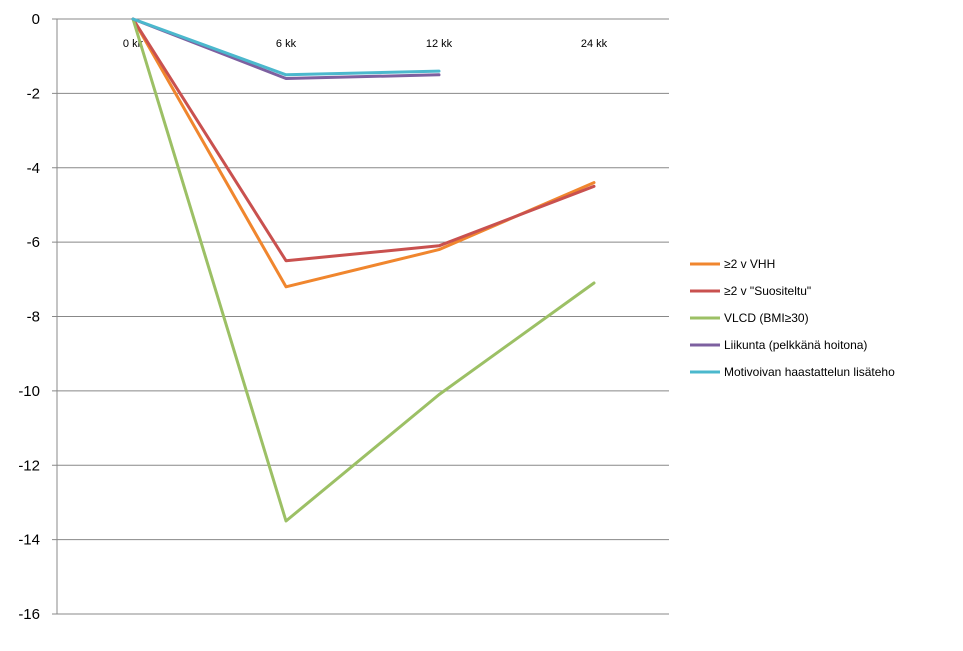 This screenshot has width=963, height=651. What do you see at coordinates (33, 242) in the screenshot?
I see `y-tick-label: -6` at bounding box center [33, 242].